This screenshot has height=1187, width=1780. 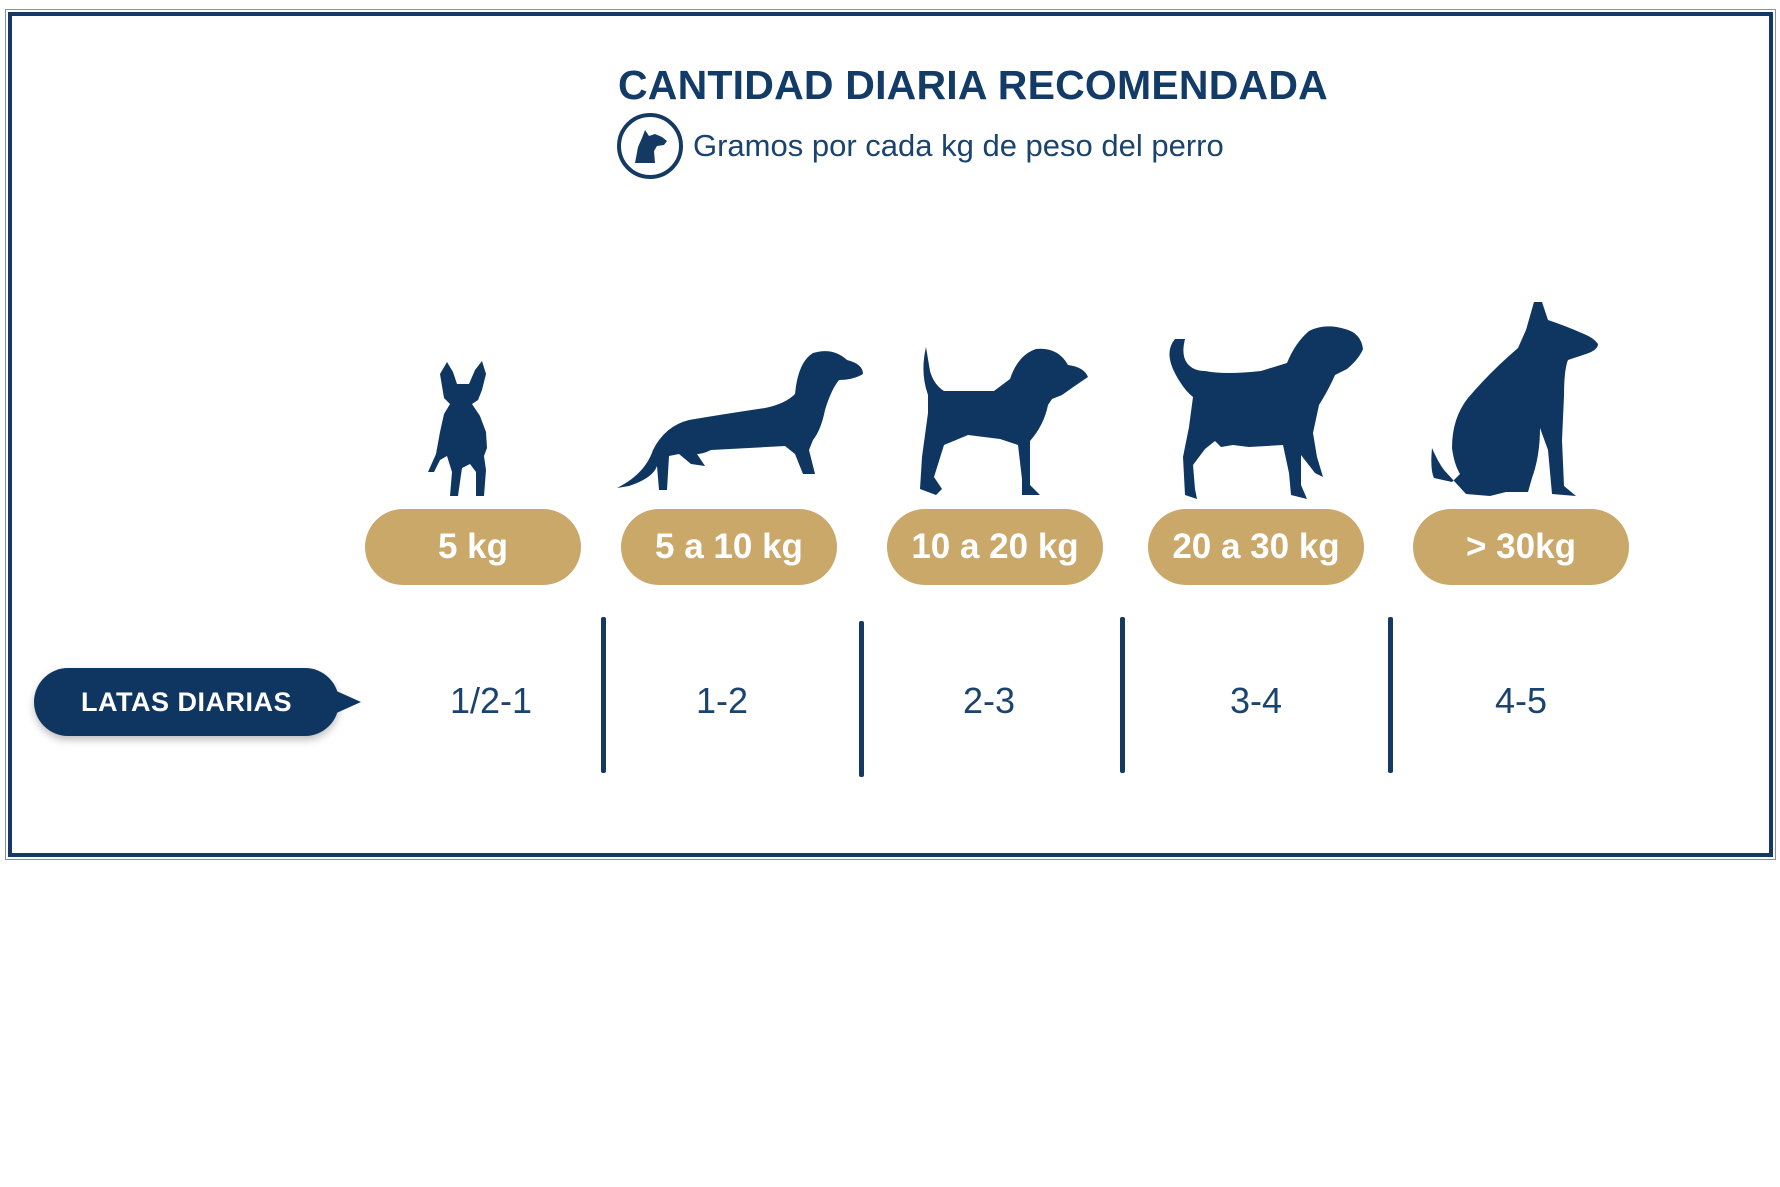 What do you see at coordinates (491, 700) in the screenshot?
I see `cans-value-1: 1/2-1` at bounding box center [491, 700].